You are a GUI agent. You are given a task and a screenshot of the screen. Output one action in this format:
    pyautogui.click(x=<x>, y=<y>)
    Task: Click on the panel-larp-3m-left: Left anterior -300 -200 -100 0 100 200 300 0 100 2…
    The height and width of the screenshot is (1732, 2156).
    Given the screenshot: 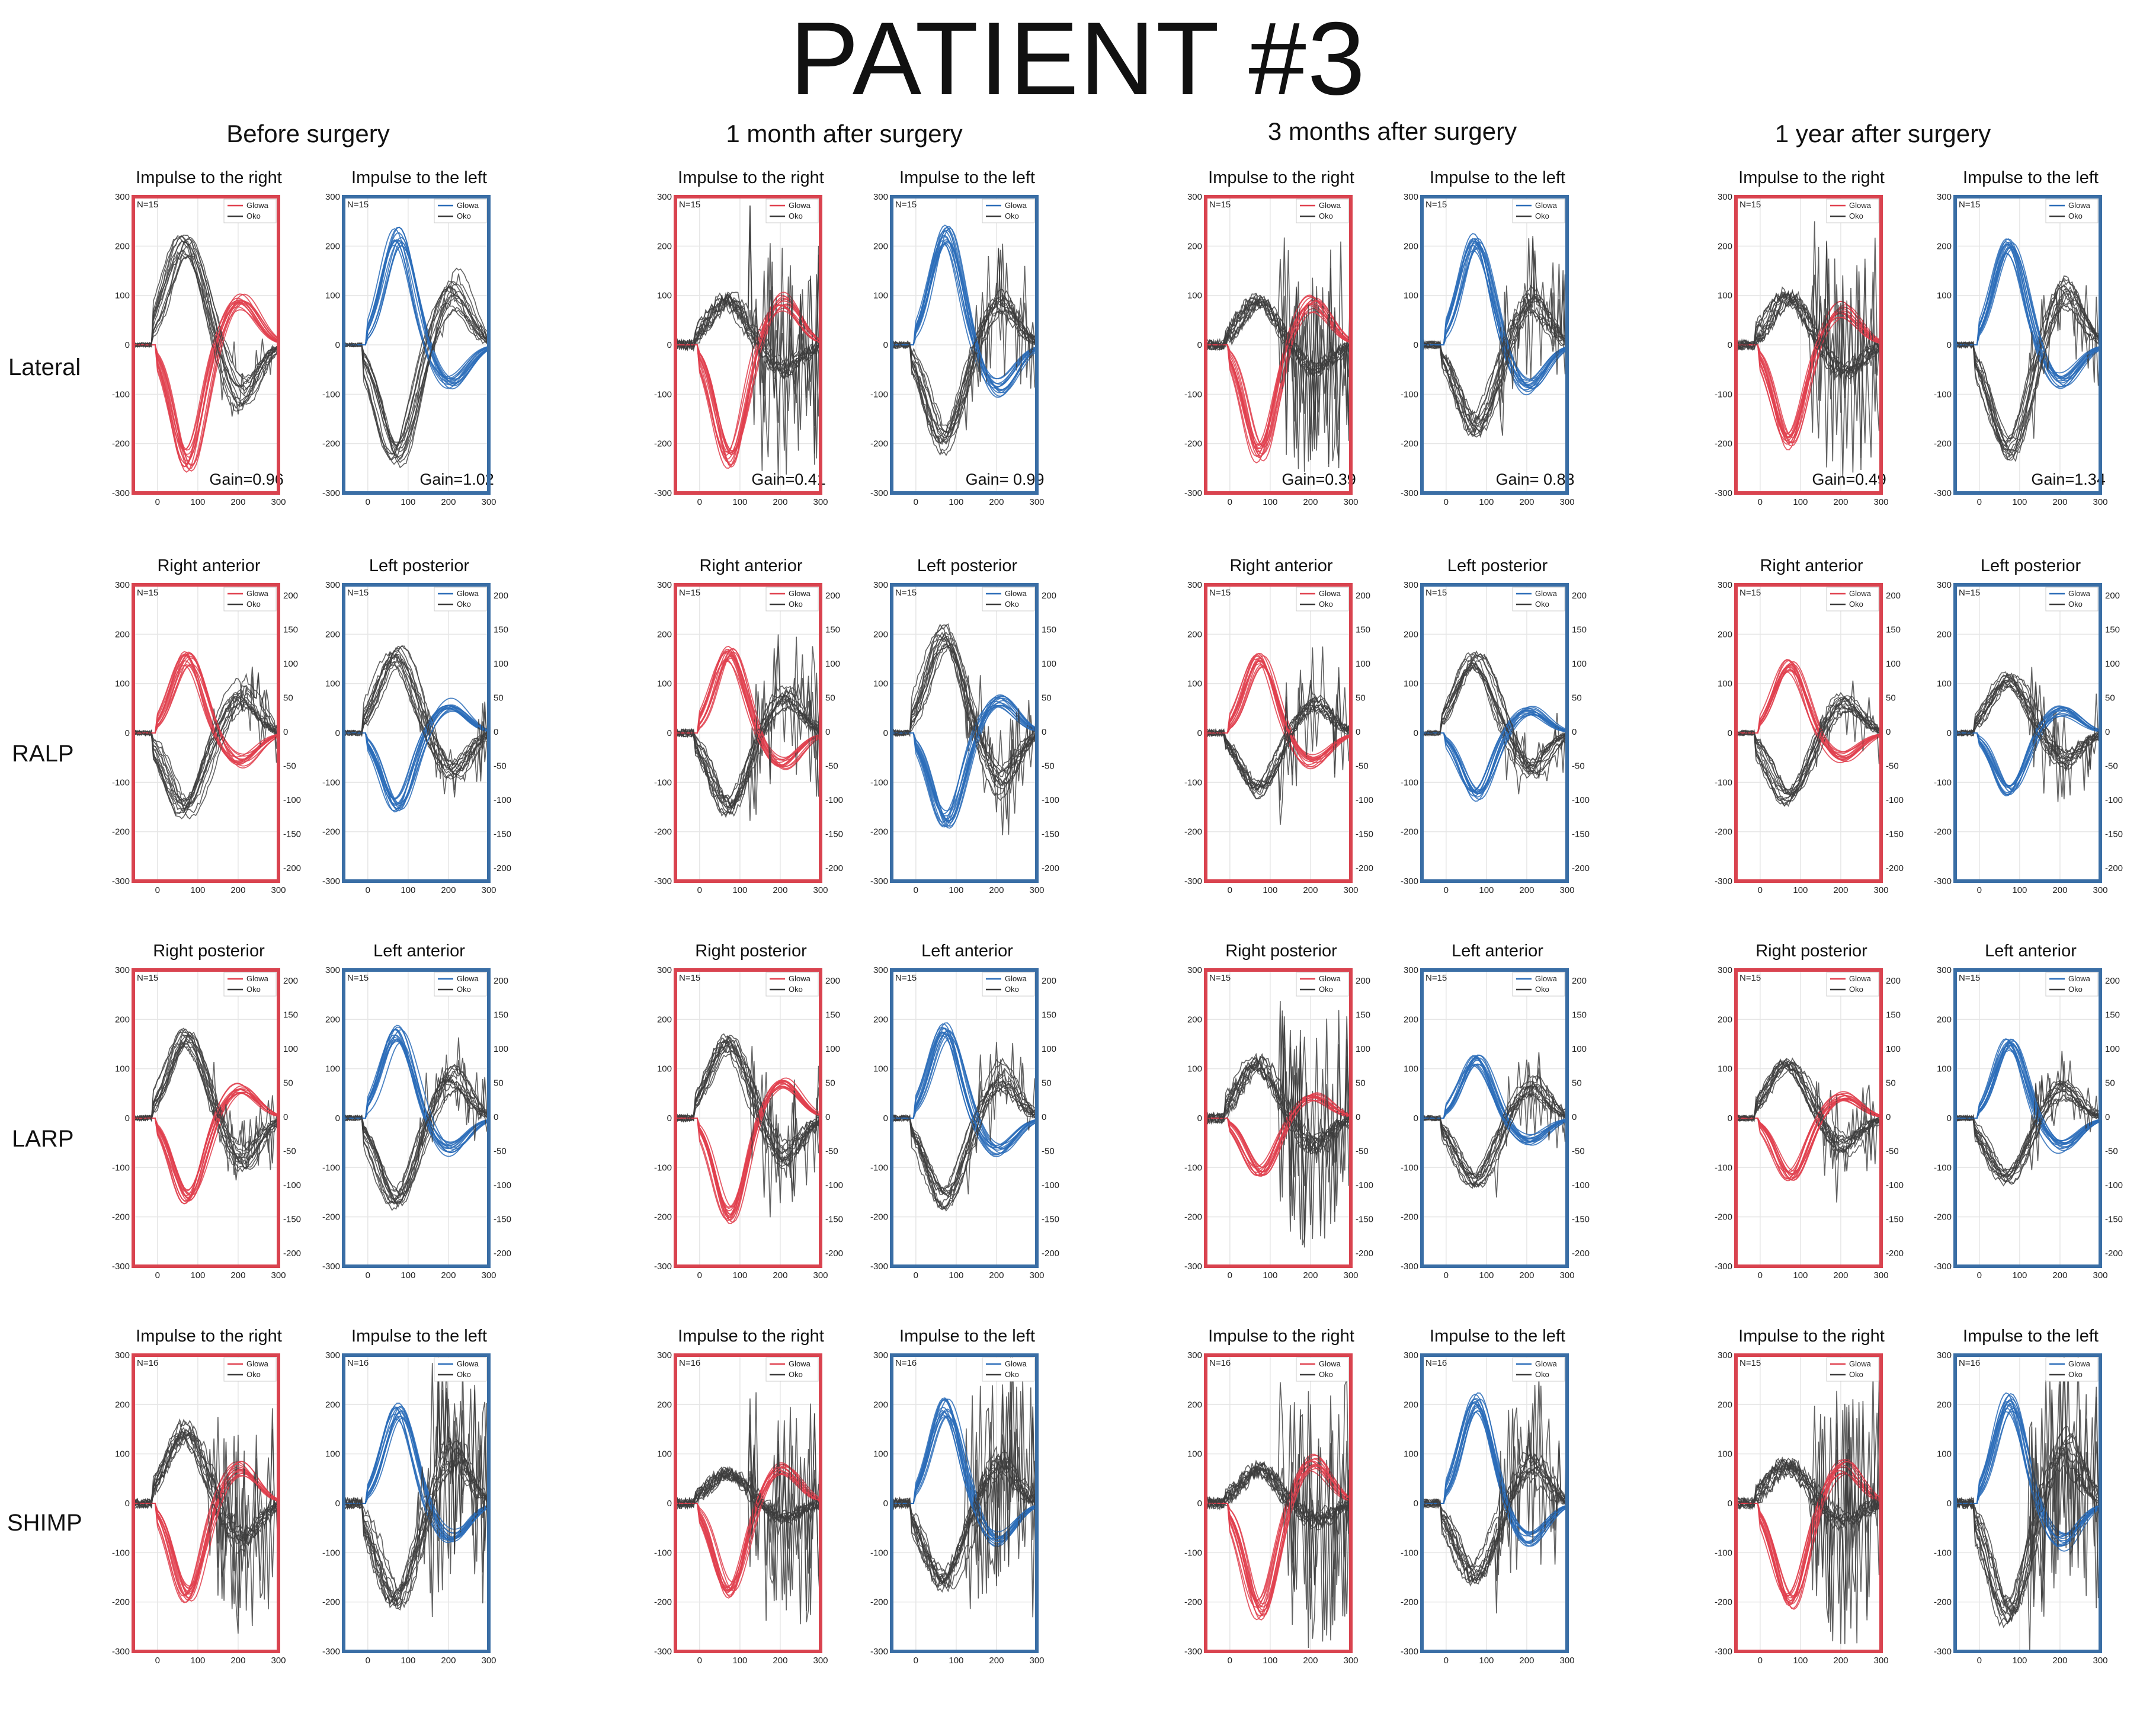 What is the action you would take?
    pyautogui.click(x=1498, y=1109)
    